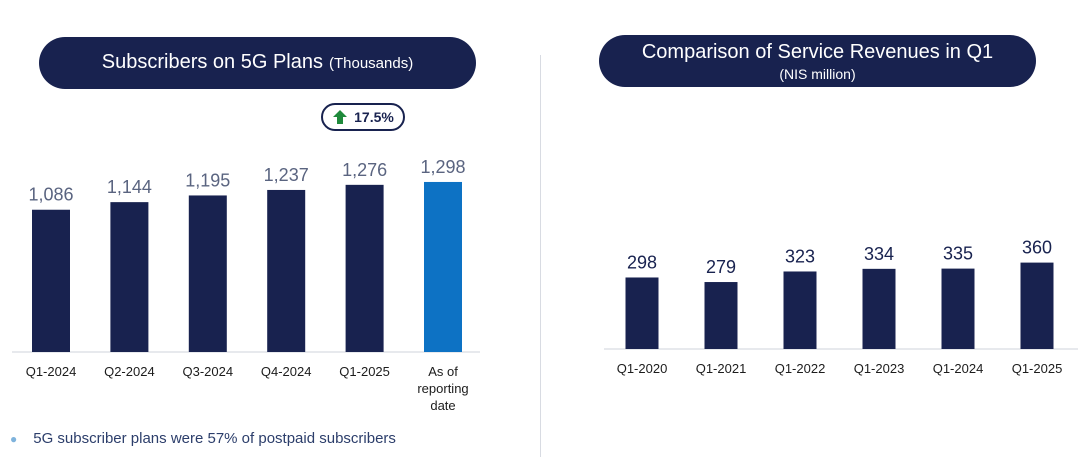 This screenshot has width=1092, height=470. What do you see at coordinates (286, 175) in the screenshot?
I see `bar-value-label: 1,237` at bounding box center [286, 175].